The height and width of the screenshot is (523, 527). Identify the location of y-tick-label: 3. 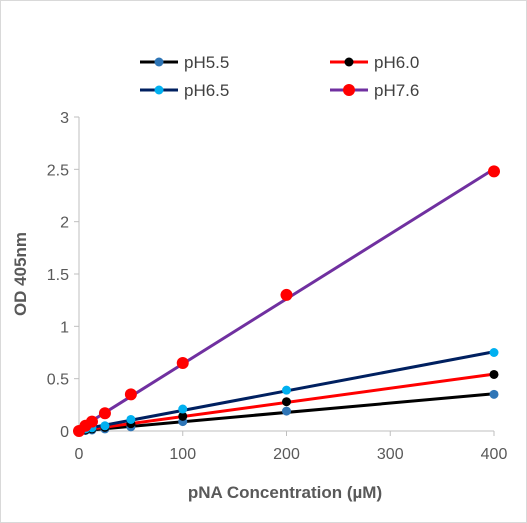
(64, 118).